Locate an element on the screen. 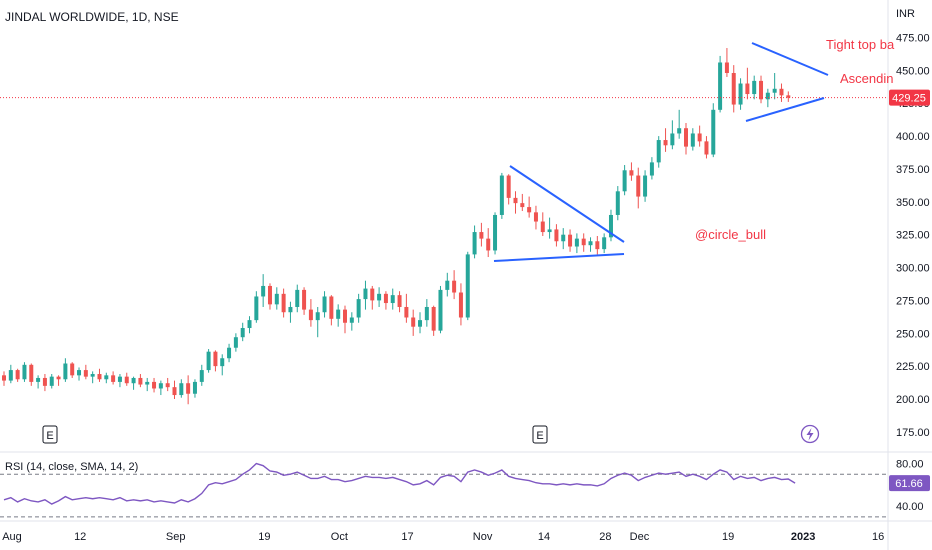 This screenshot has height=550, width=932. watermark-text: @circle_bull is located at coordinates (730, 234).